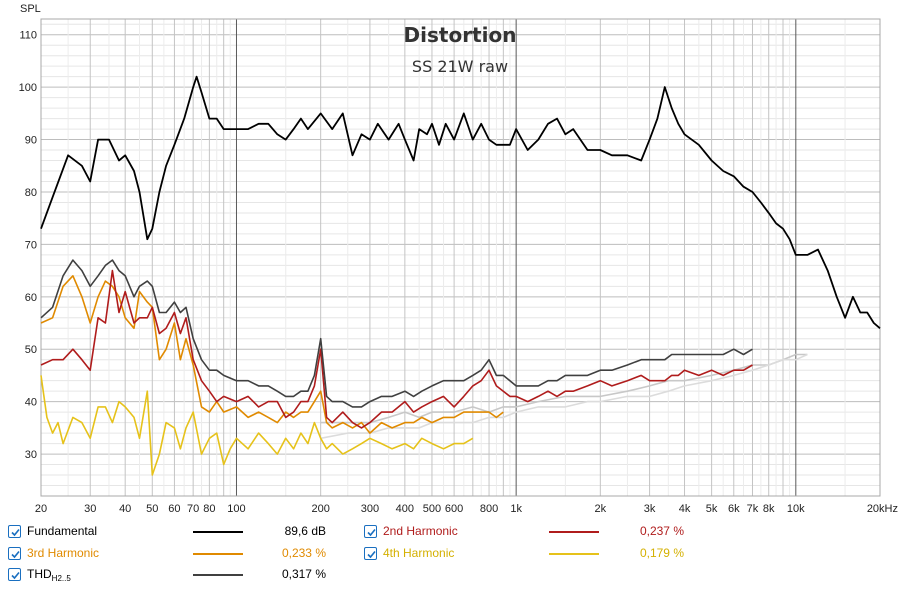 The image size is (900, 589). I want to click on x-tick-label: 10k, so click(796, 509).